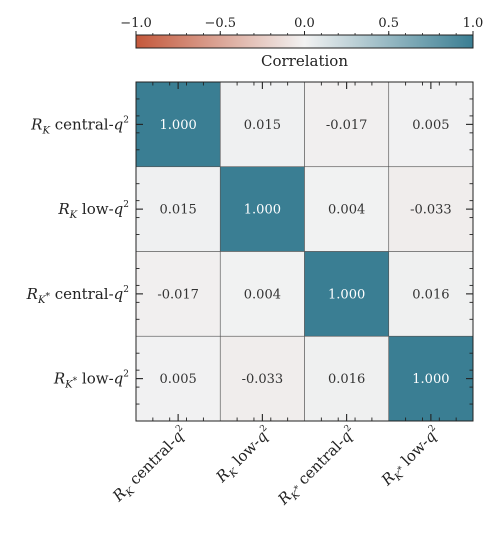 This screenshot has height=537, width=498. I want to click on colorbar-bar, so click(304, 41).